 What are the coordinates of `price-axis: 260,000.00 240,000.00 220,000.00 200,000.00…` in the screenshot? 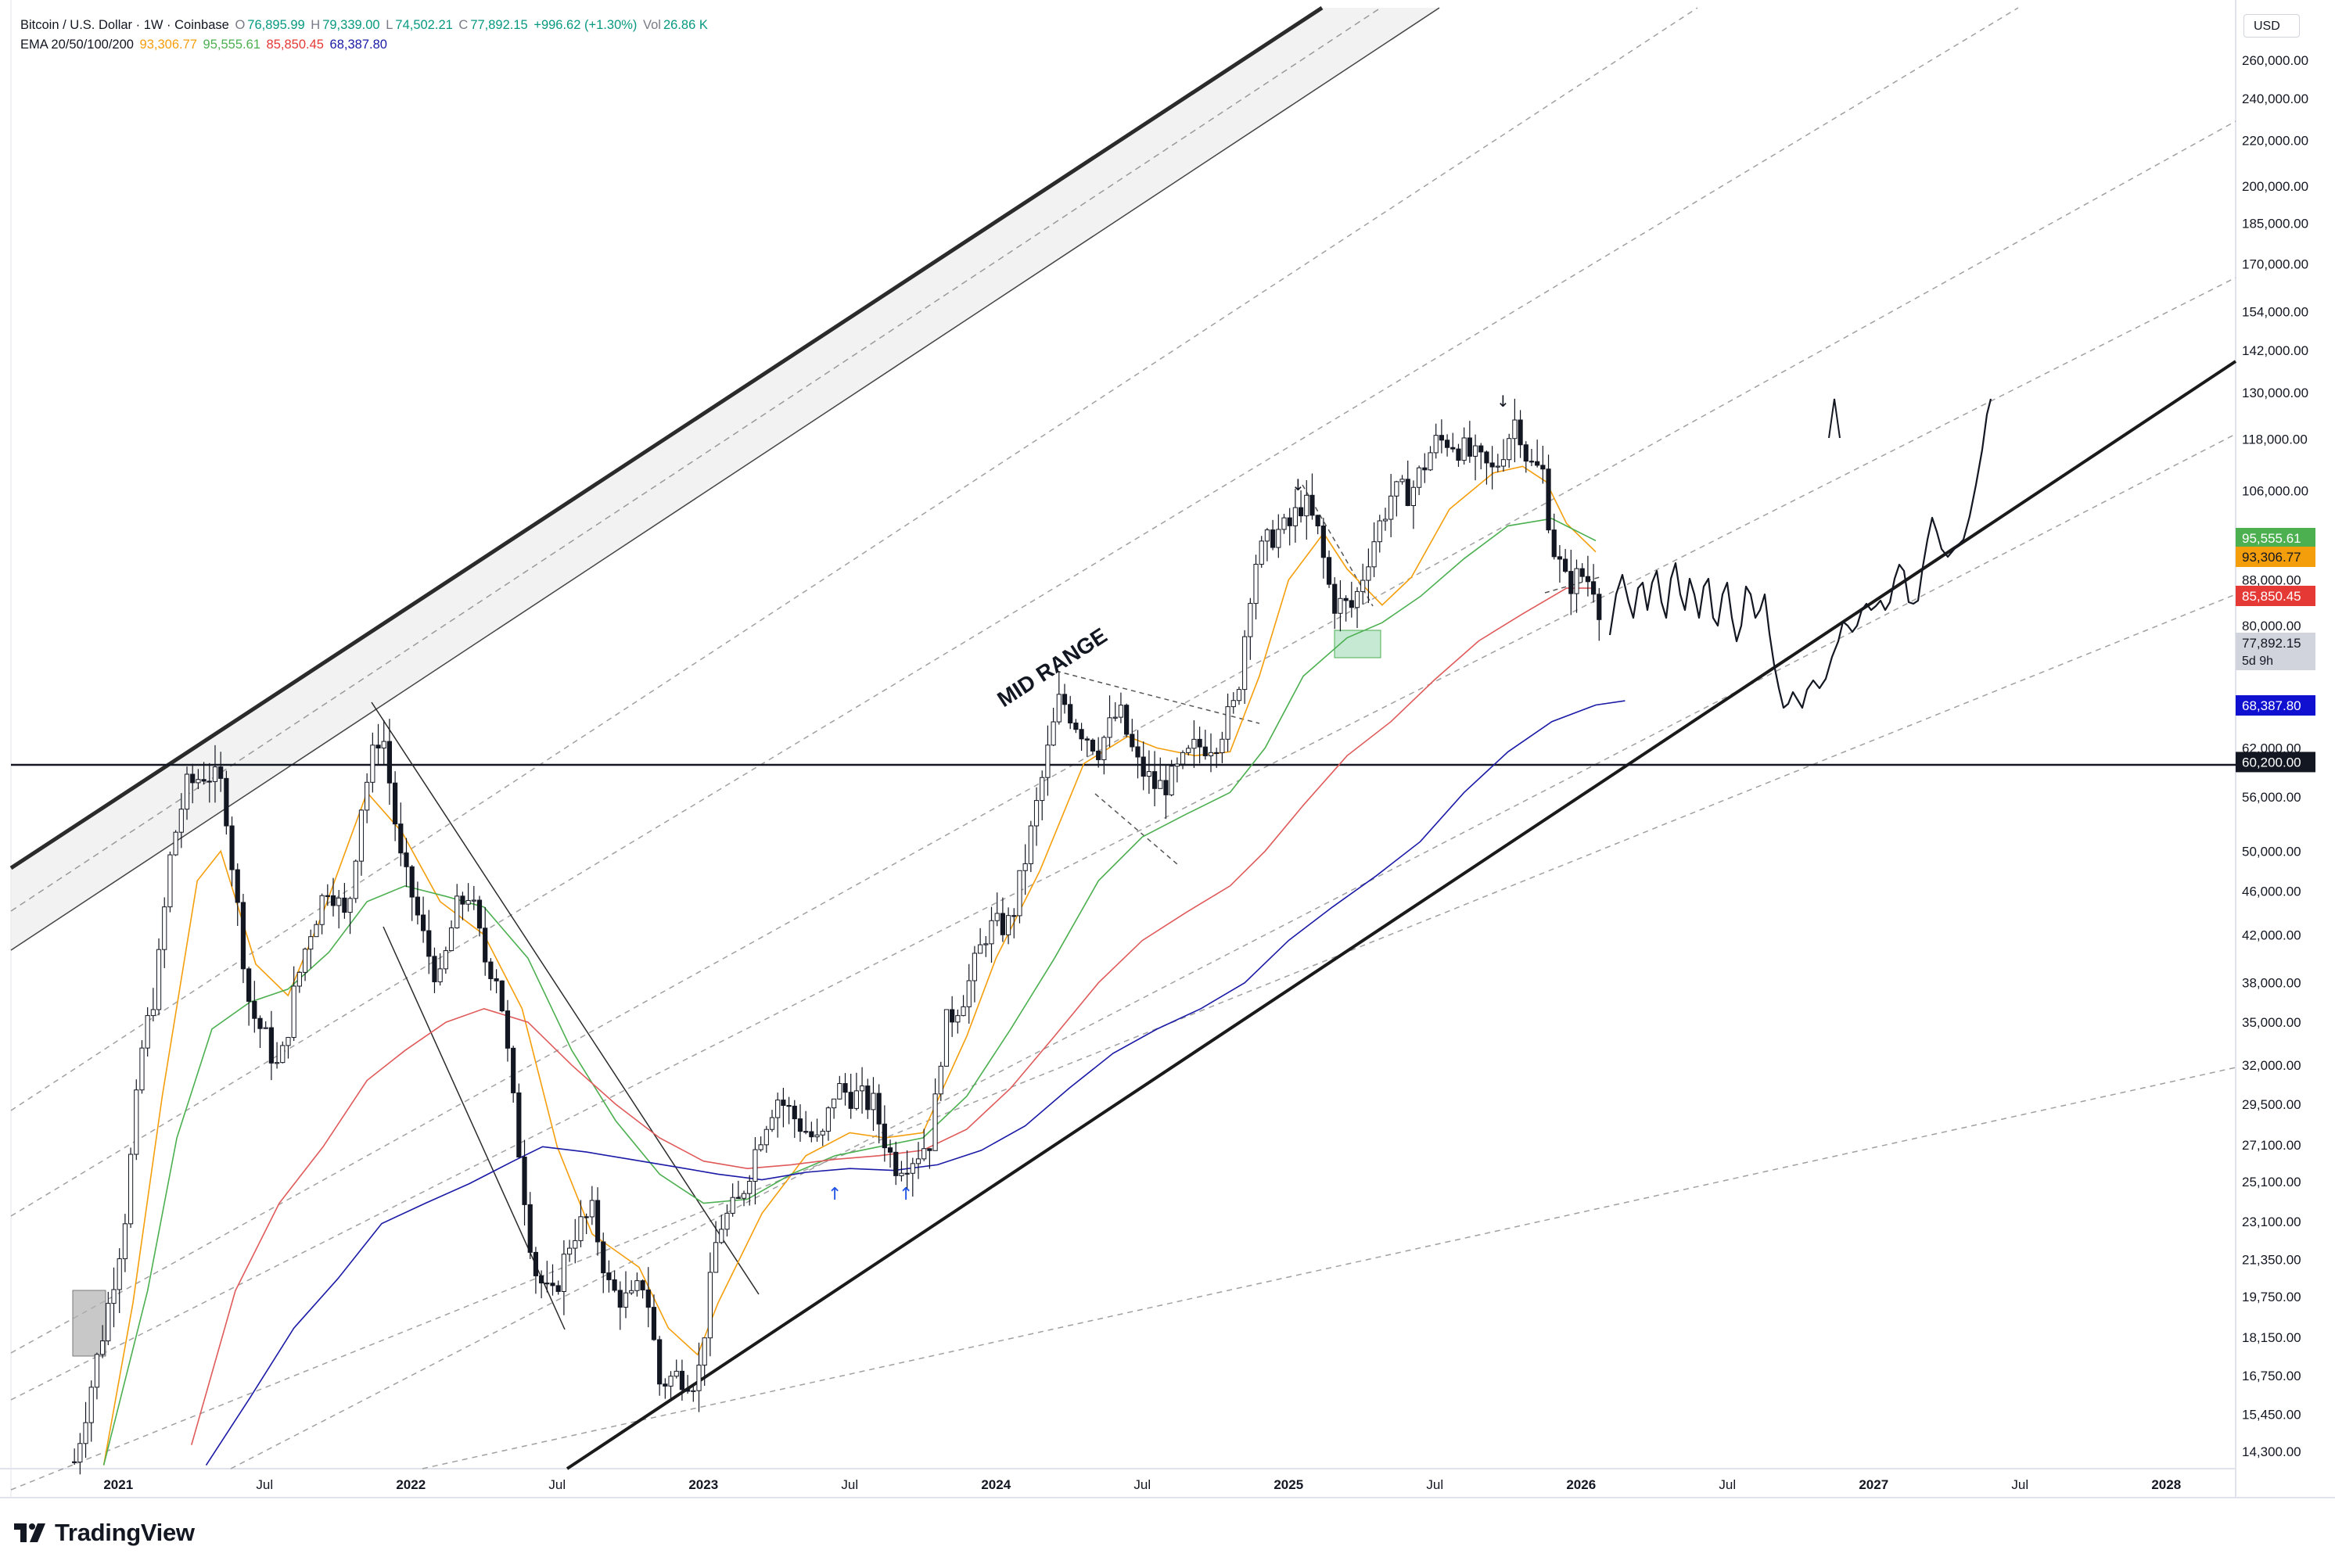 It's located at (2275, 756).